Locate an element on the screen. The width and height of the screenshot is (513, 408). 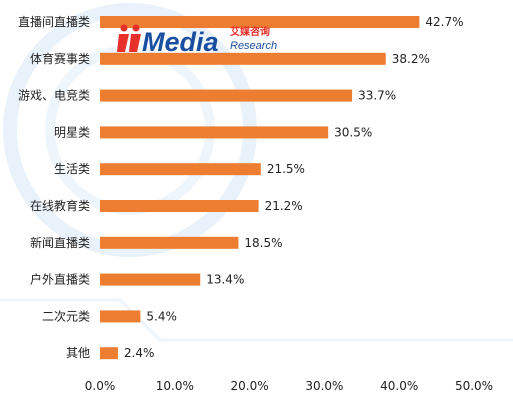
x-tick-label-3: 20.0% is located at coordinates (250, 386).